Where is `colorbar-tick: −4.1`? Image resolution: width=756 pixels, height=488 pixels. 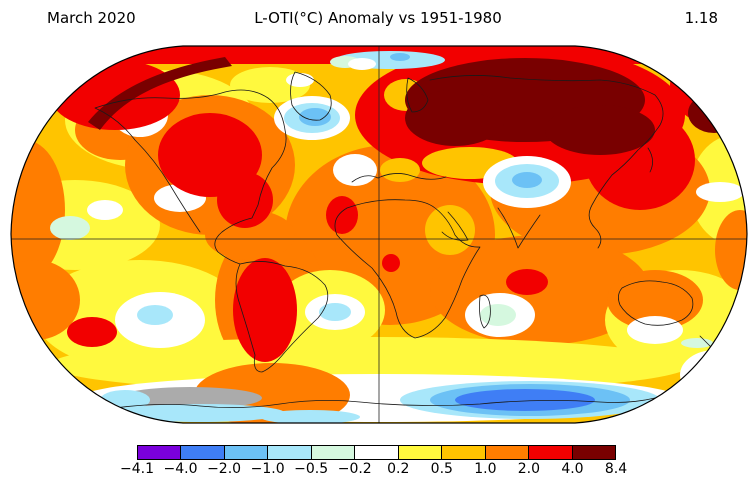
colorbar-tick: −4.1 is located at coordinates (137, 469).